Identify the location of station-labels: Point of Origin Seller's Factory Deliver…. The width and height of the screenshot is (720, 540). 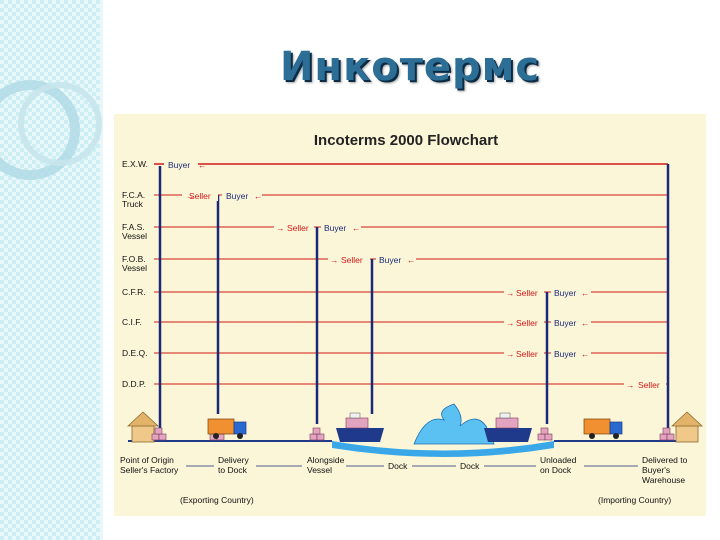
(404, 470).